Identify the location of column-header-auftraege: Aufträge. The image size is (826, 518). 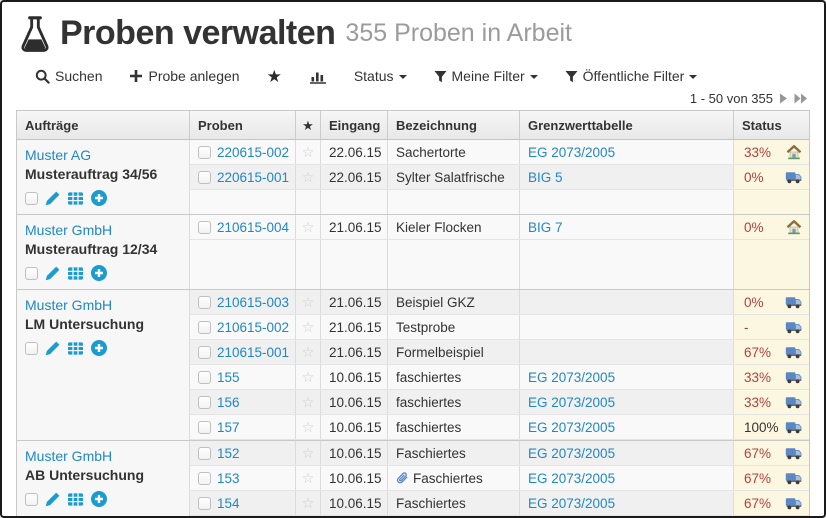
(103, 125).